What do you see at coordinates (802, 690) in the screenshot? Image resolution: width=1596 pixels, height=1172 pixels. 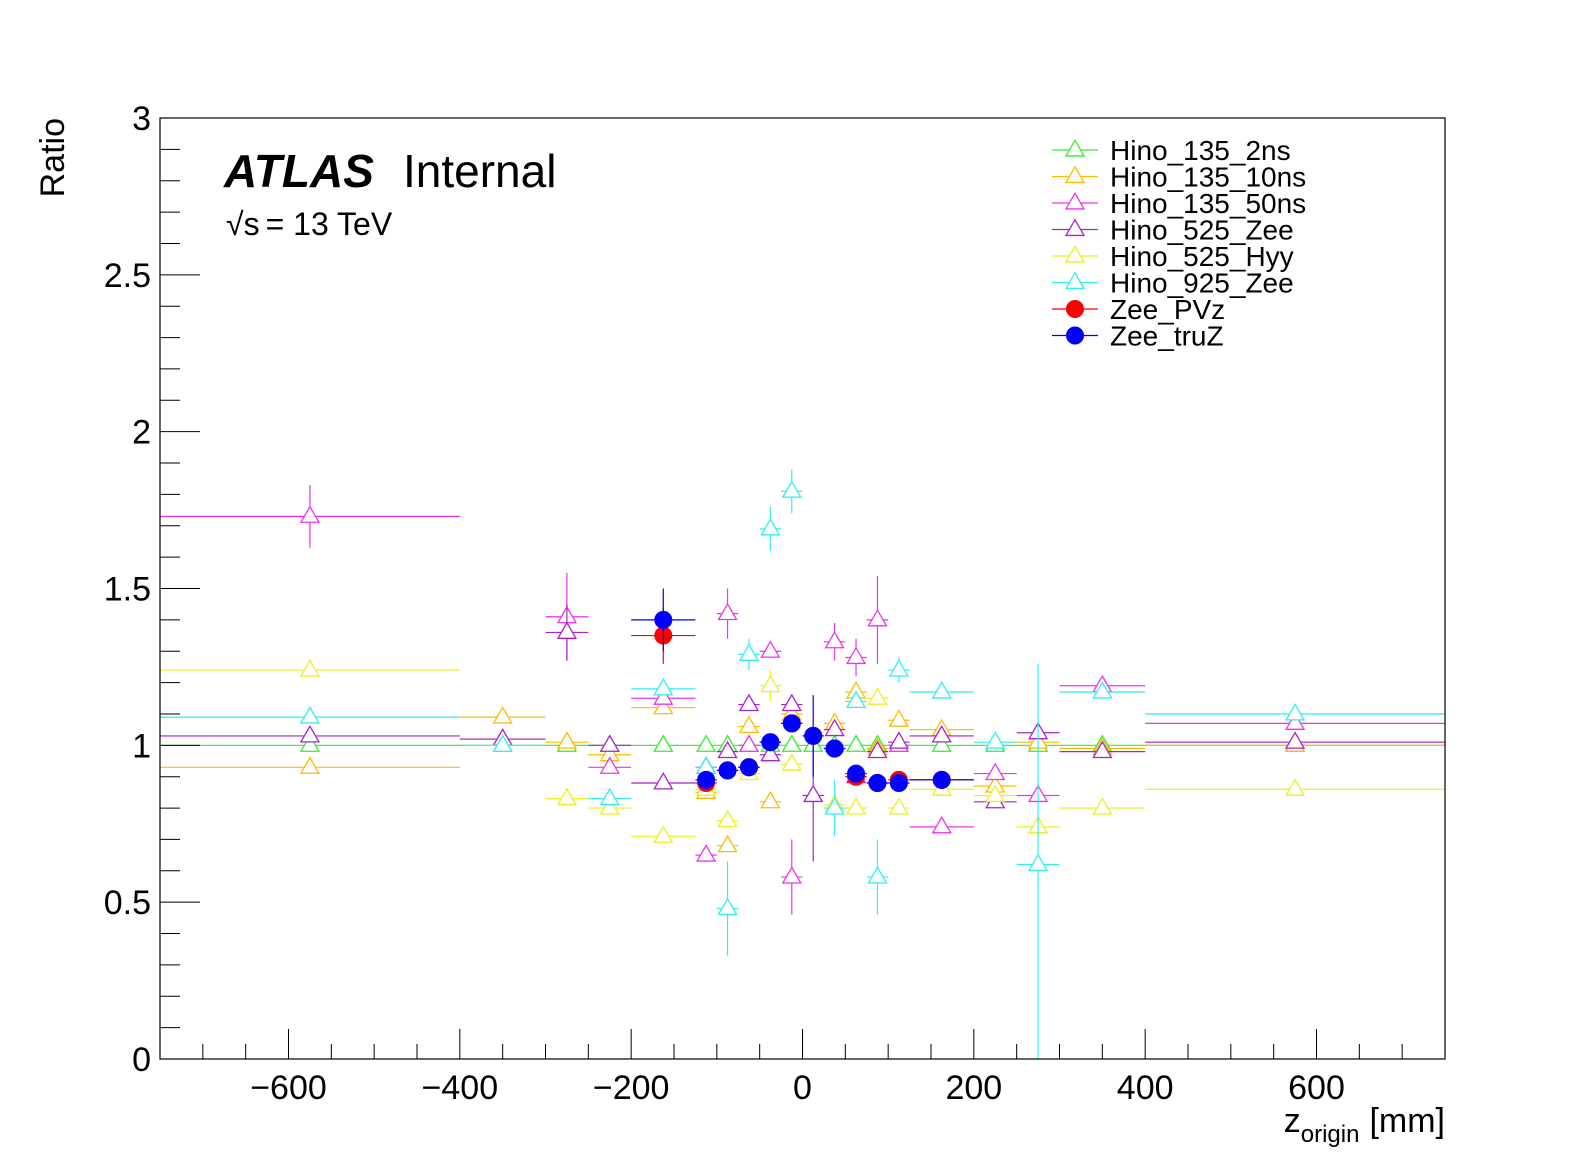 I see `series-Zee_truZ` at bounding box center [802, 690].